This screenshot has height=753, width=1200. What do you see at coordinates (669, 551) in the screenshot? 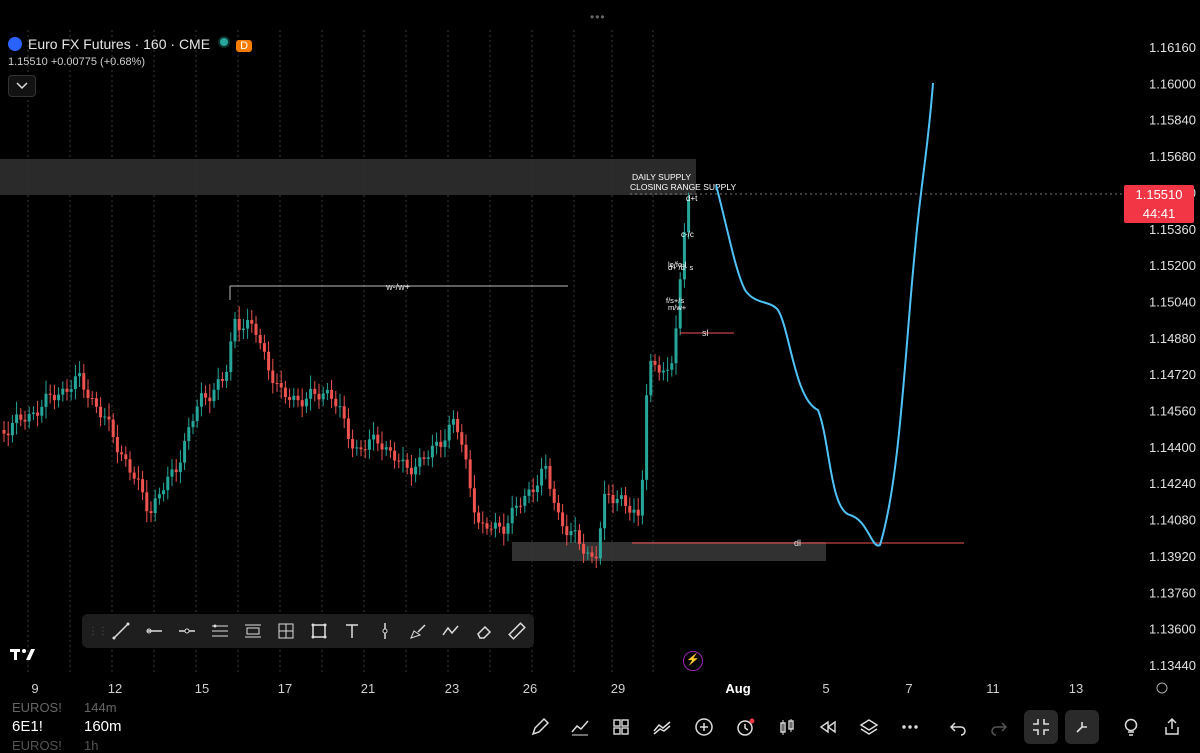
I see `demand-zone` at bounding box center [669, 551].